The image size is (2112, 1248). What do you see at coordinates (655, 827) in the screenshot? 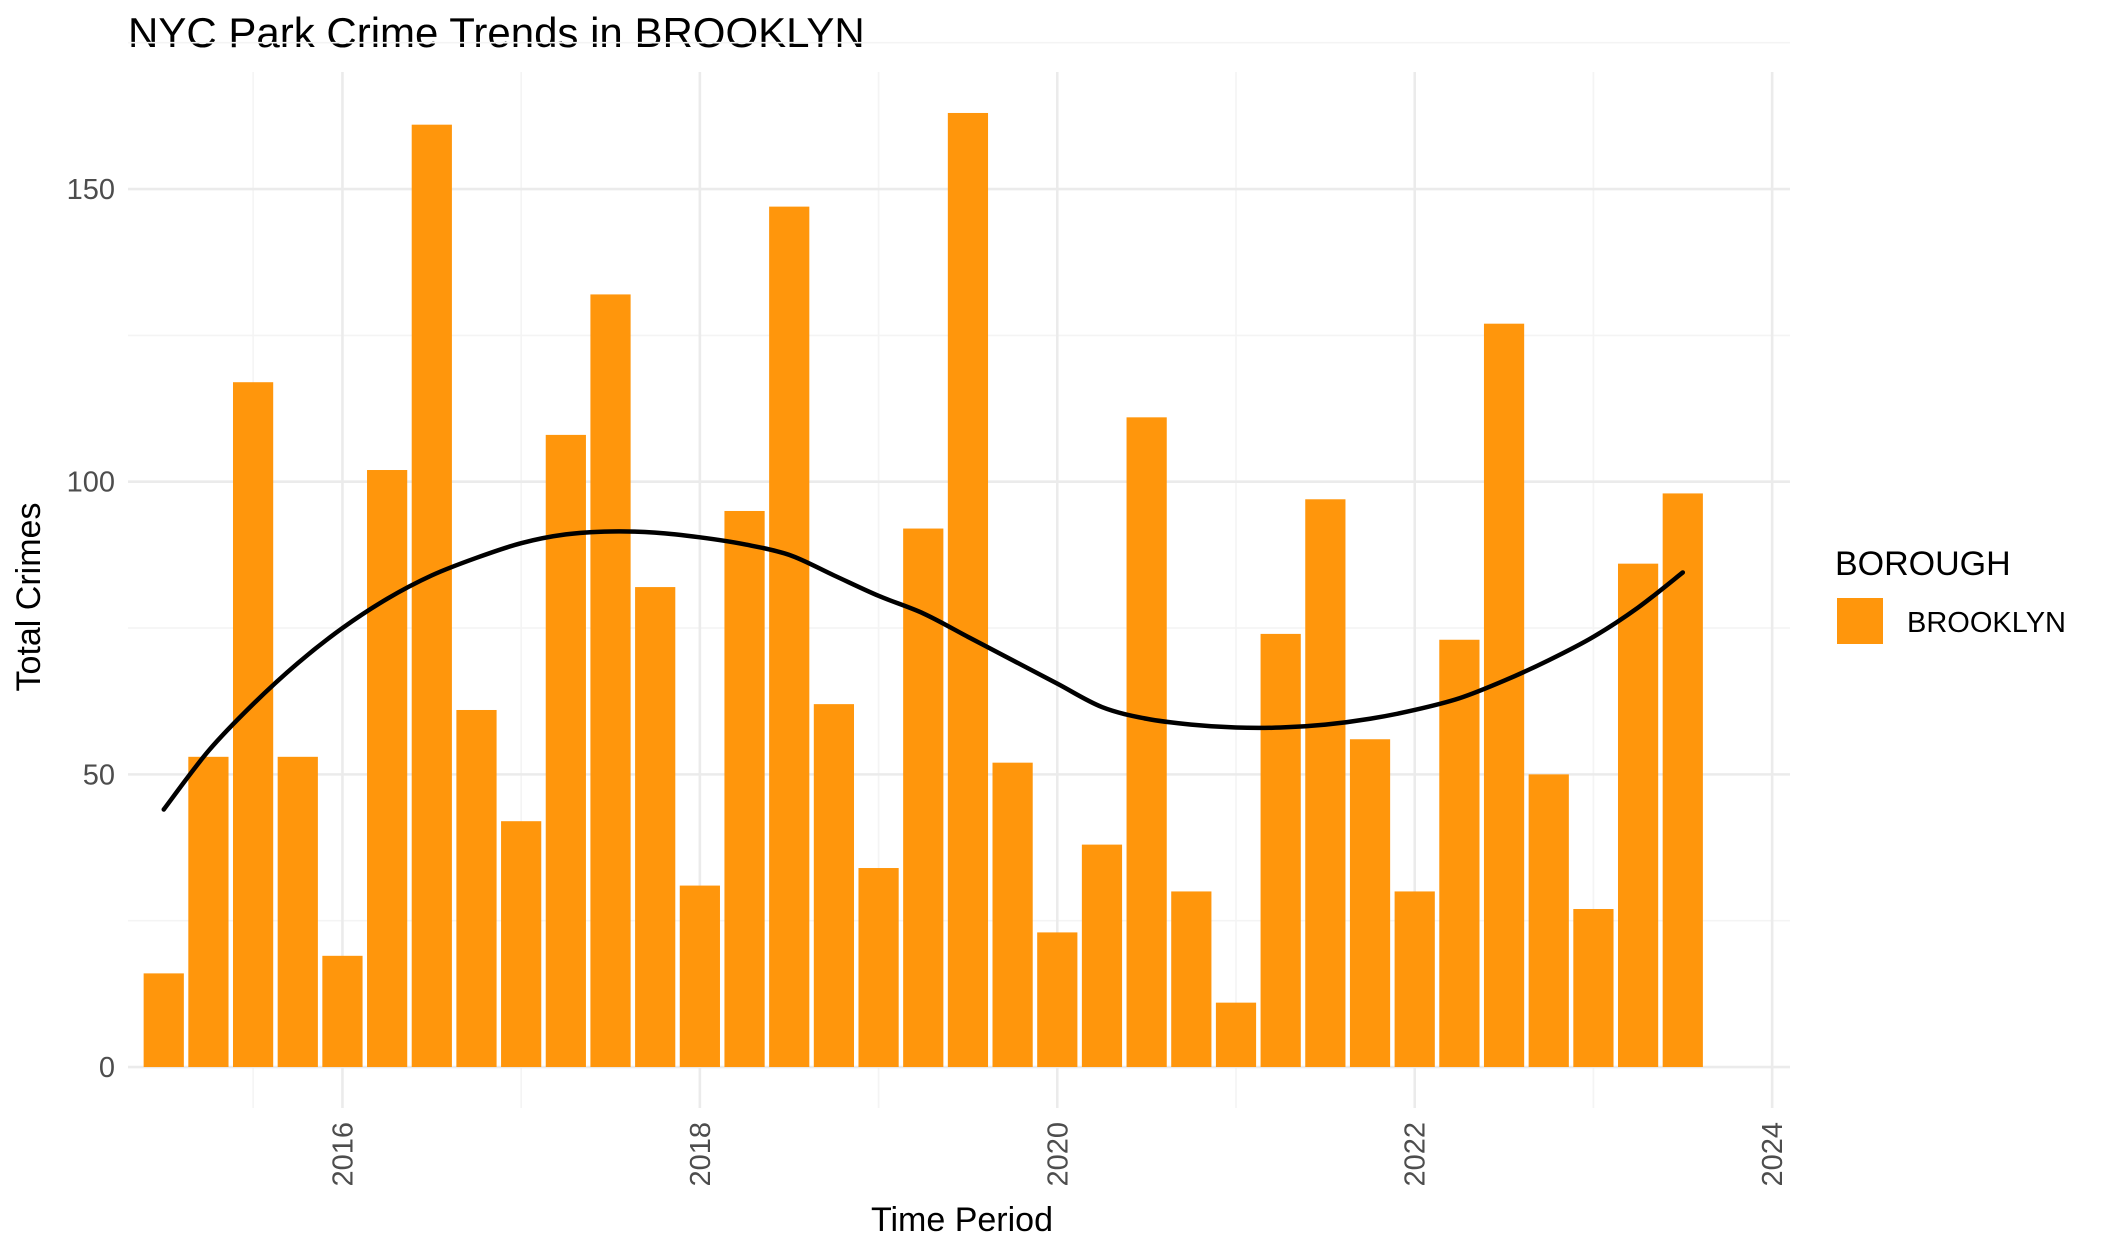
I see `bar-2017-q4` at bounding box center [655, 827].